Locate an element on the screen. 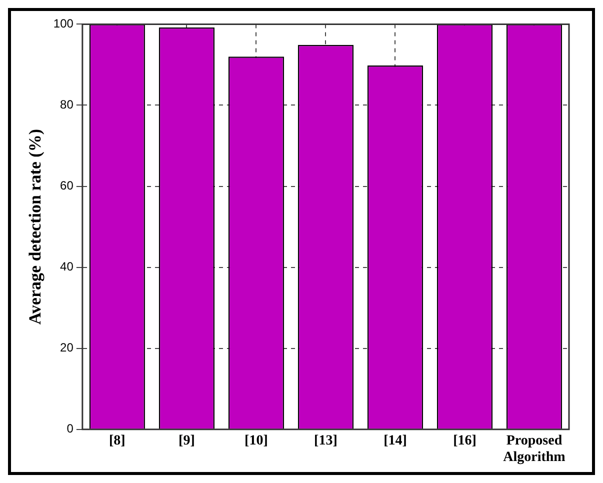 The width and height of the screenshot is (603, 483). y-axis-title: Average detection rate (%) is located at coordinates (35, 227).